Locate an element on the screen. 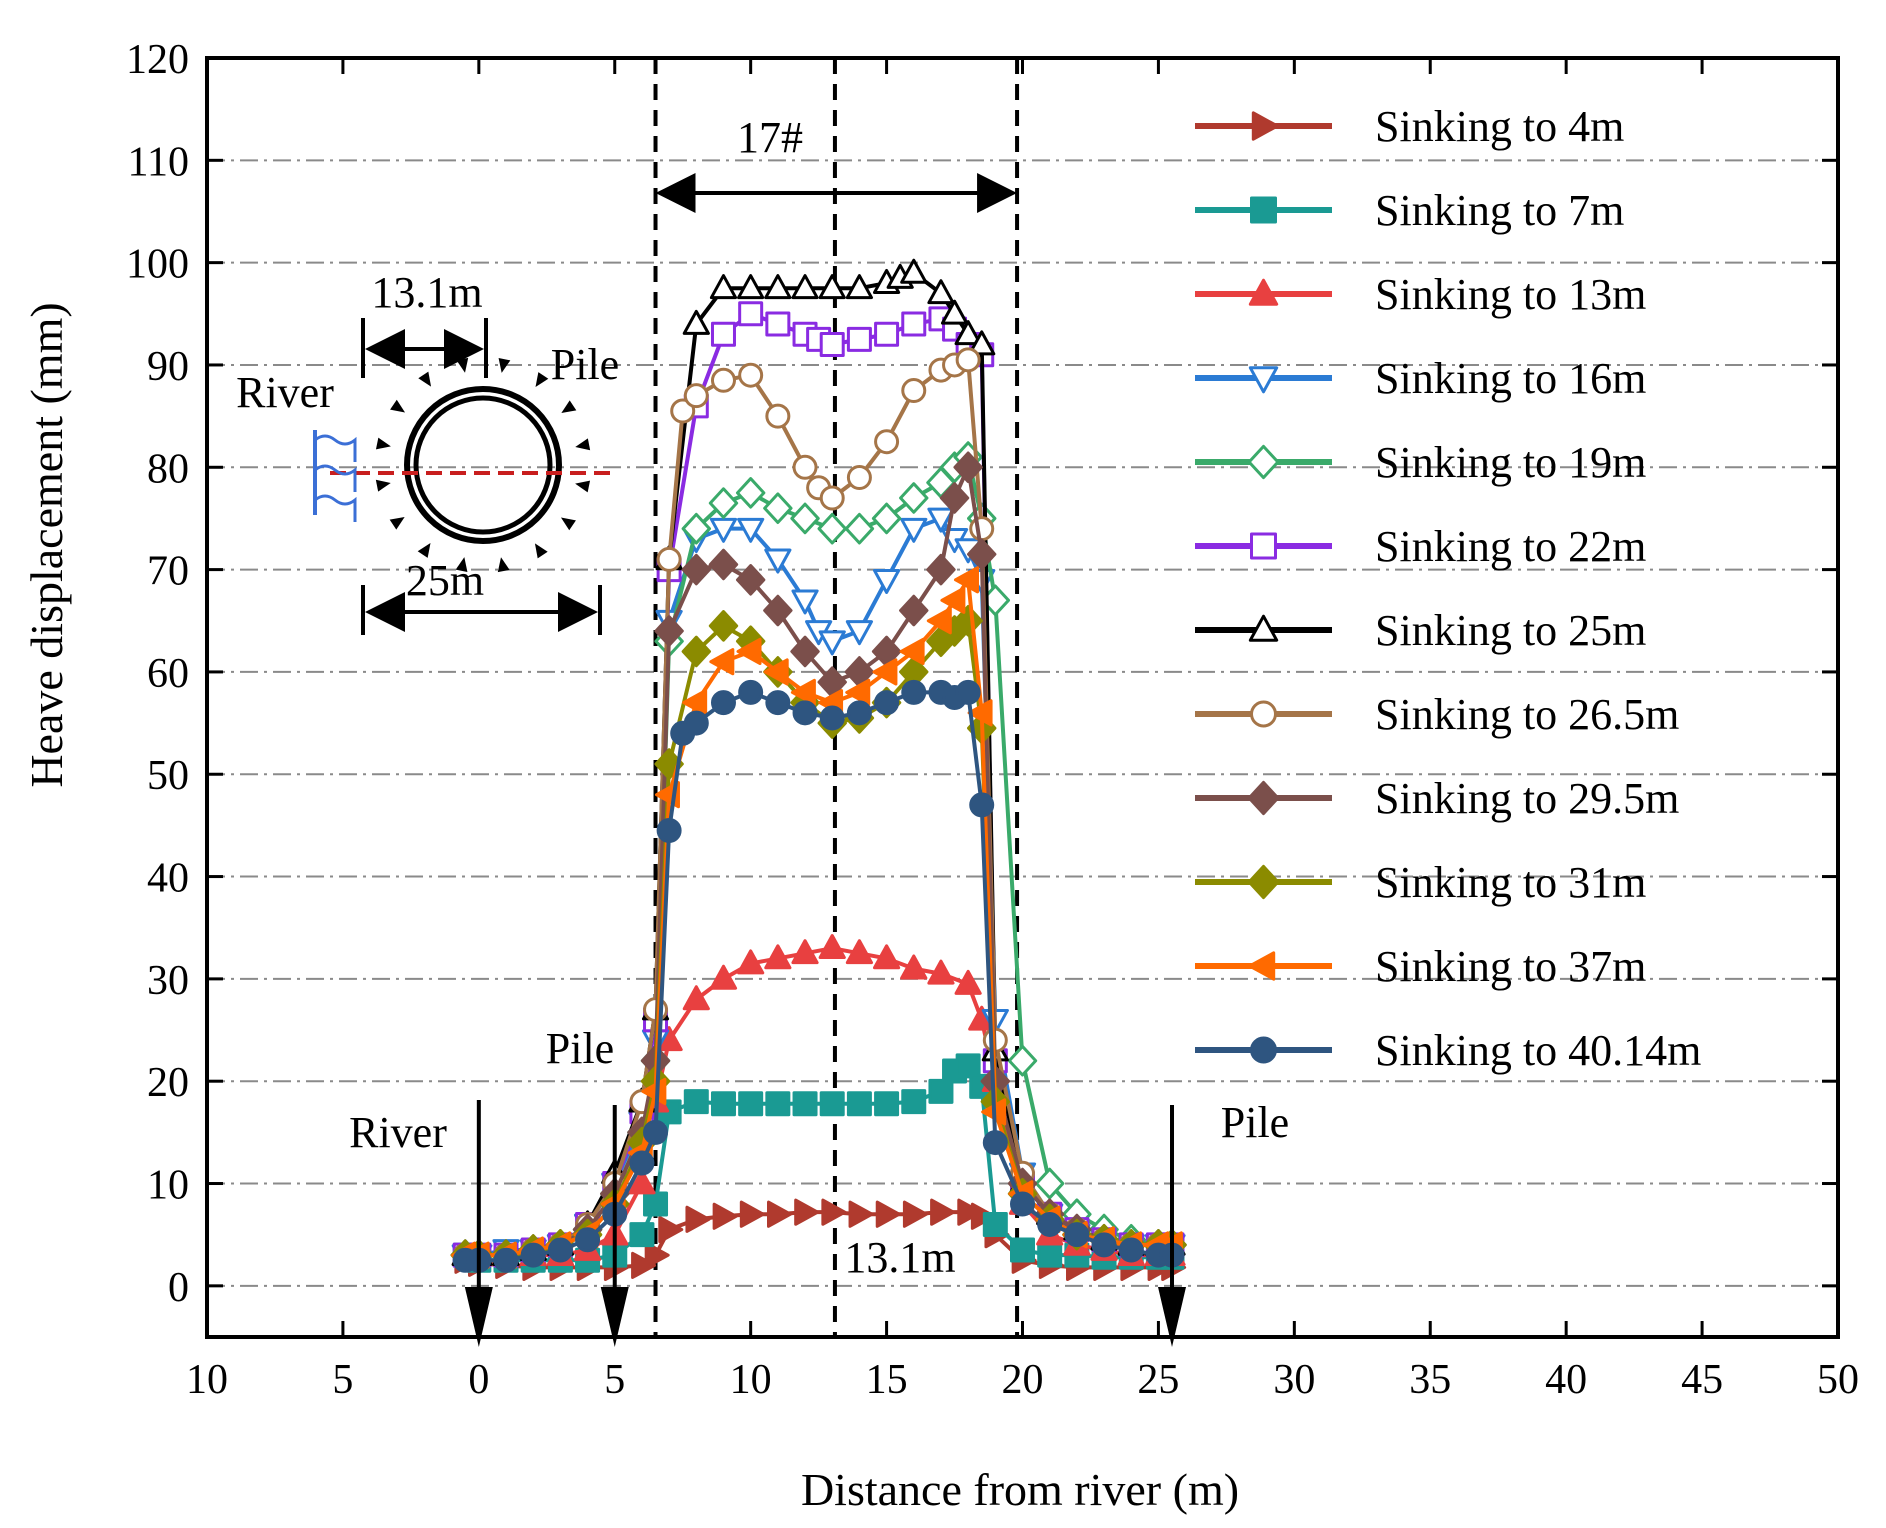 Image resolution: width=1886 pixels, height=1528 pixels. legend-item-2: Sinking to 13m is located at coordinates (1420, 294).